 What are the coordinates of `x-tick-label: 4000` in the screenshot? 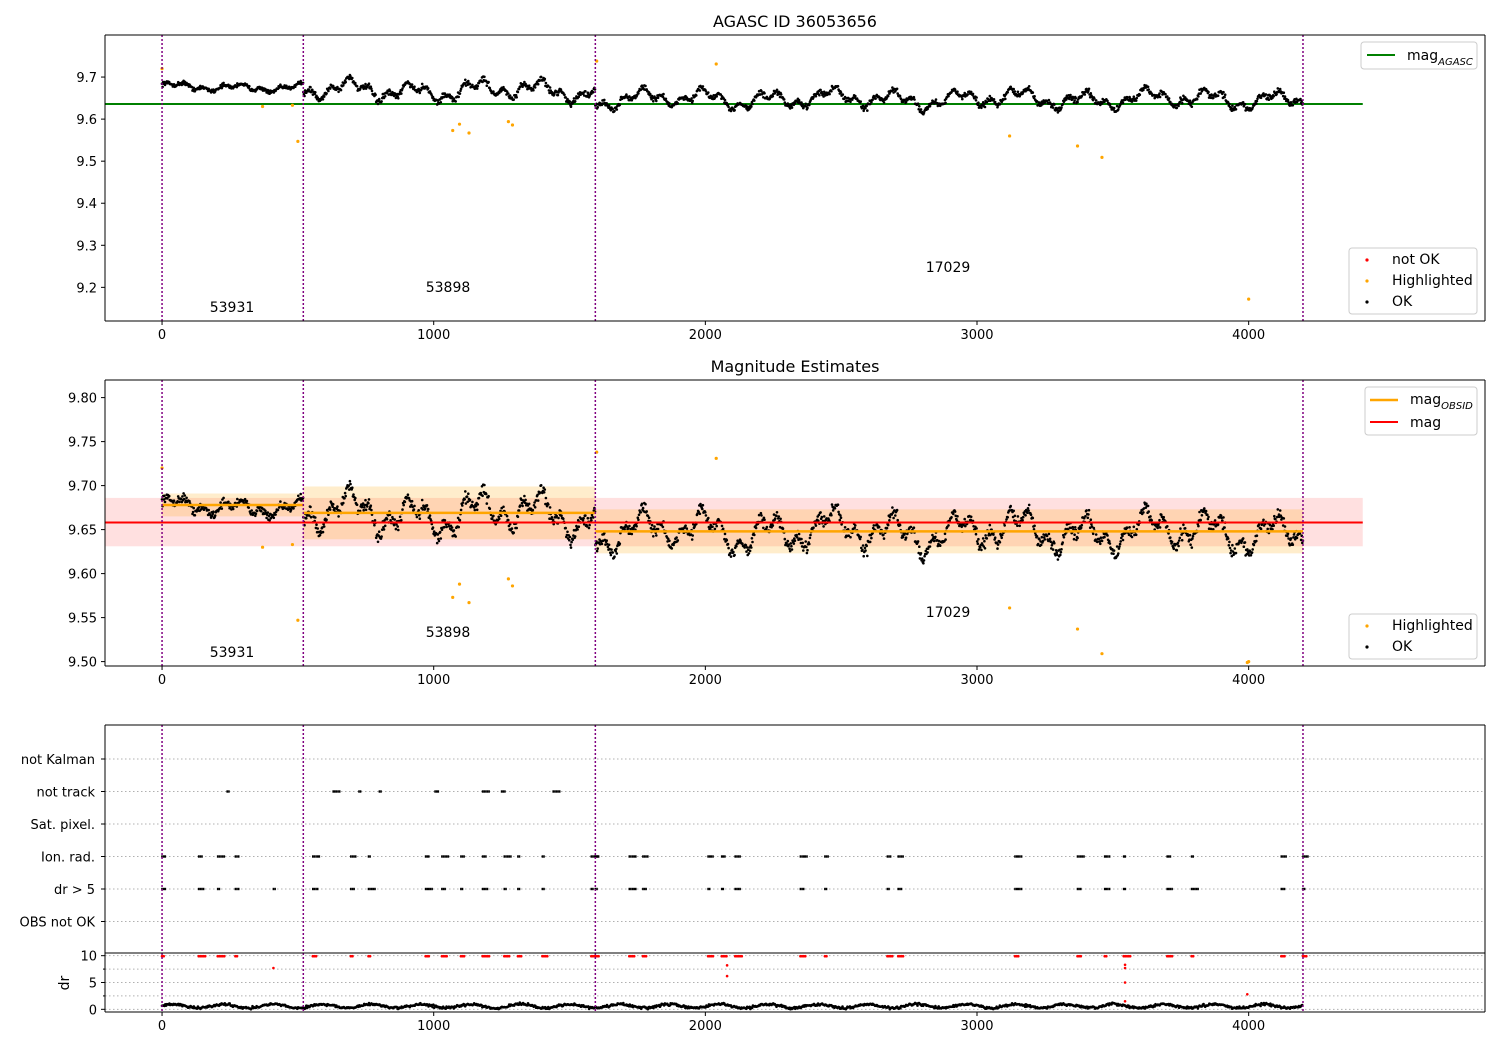 It's located at (1248, 335).